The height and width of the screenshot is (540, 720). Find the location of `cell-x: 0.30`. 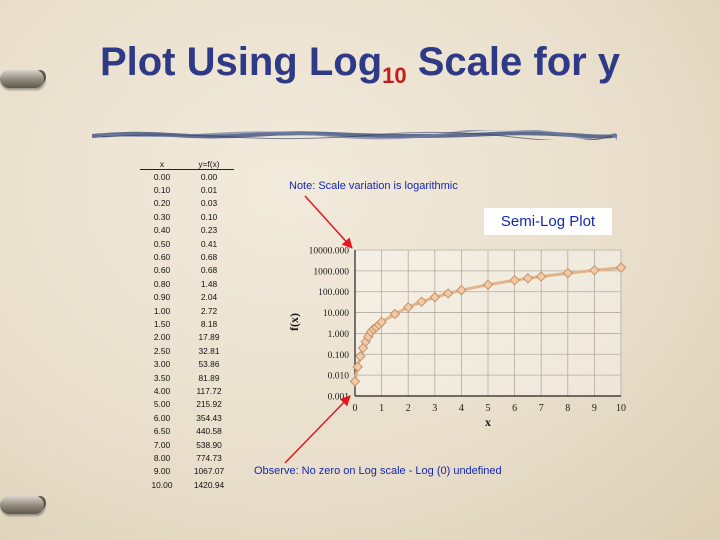

cell-x: 0.30 is located at coordinates (162, 216).